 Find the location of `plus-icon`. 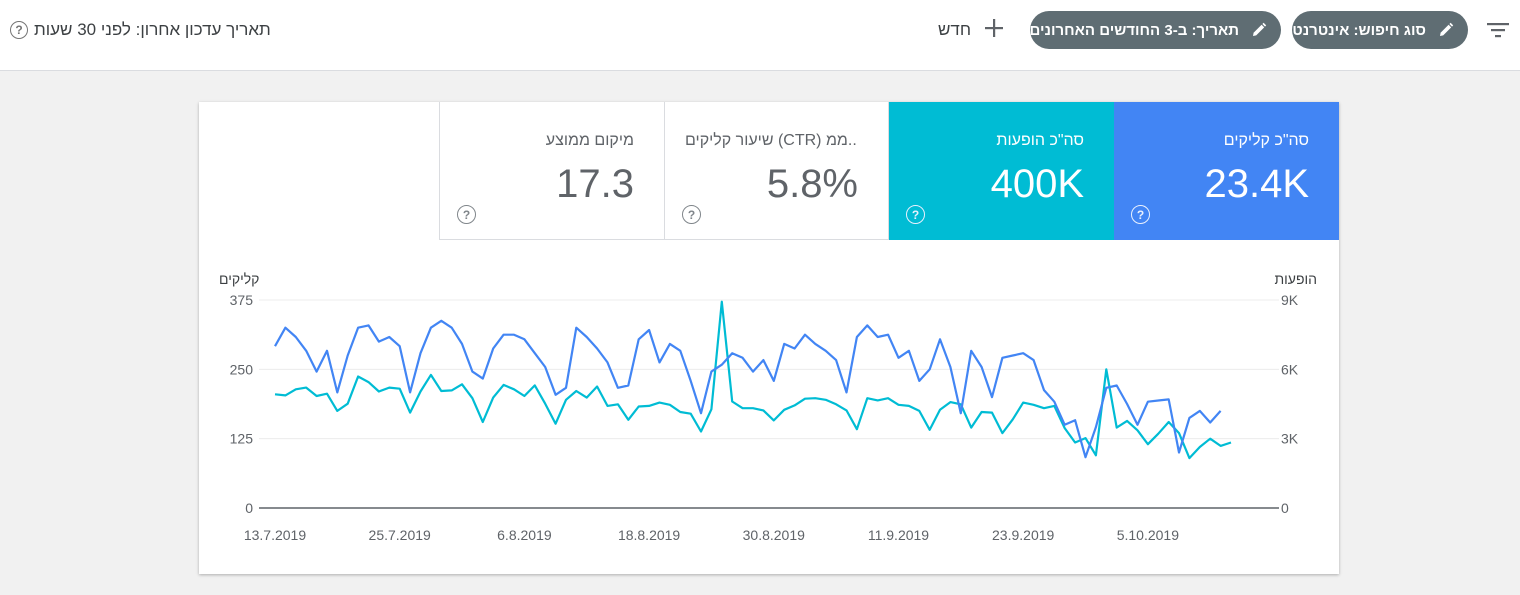

plus-icon is located at coordinates (994, 30).